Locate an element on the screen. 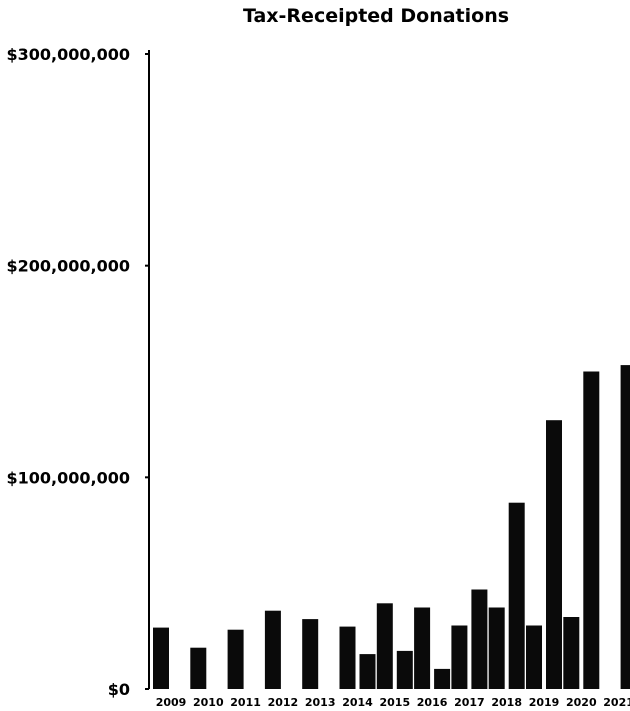  x-tick-label: 2017 is located at coordinates (469, 702).